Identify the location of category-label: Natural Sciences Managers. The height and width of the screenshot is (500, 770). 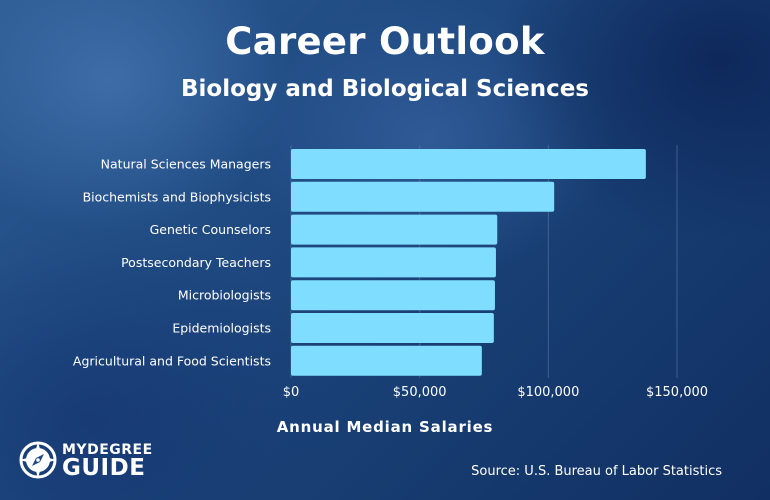
(186, 164).